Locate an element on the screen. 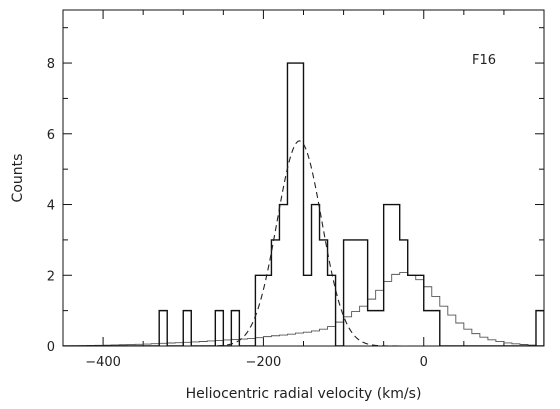 The image size is (560, 409). y-tick-label: 2 is located at coordinates (51, 276).